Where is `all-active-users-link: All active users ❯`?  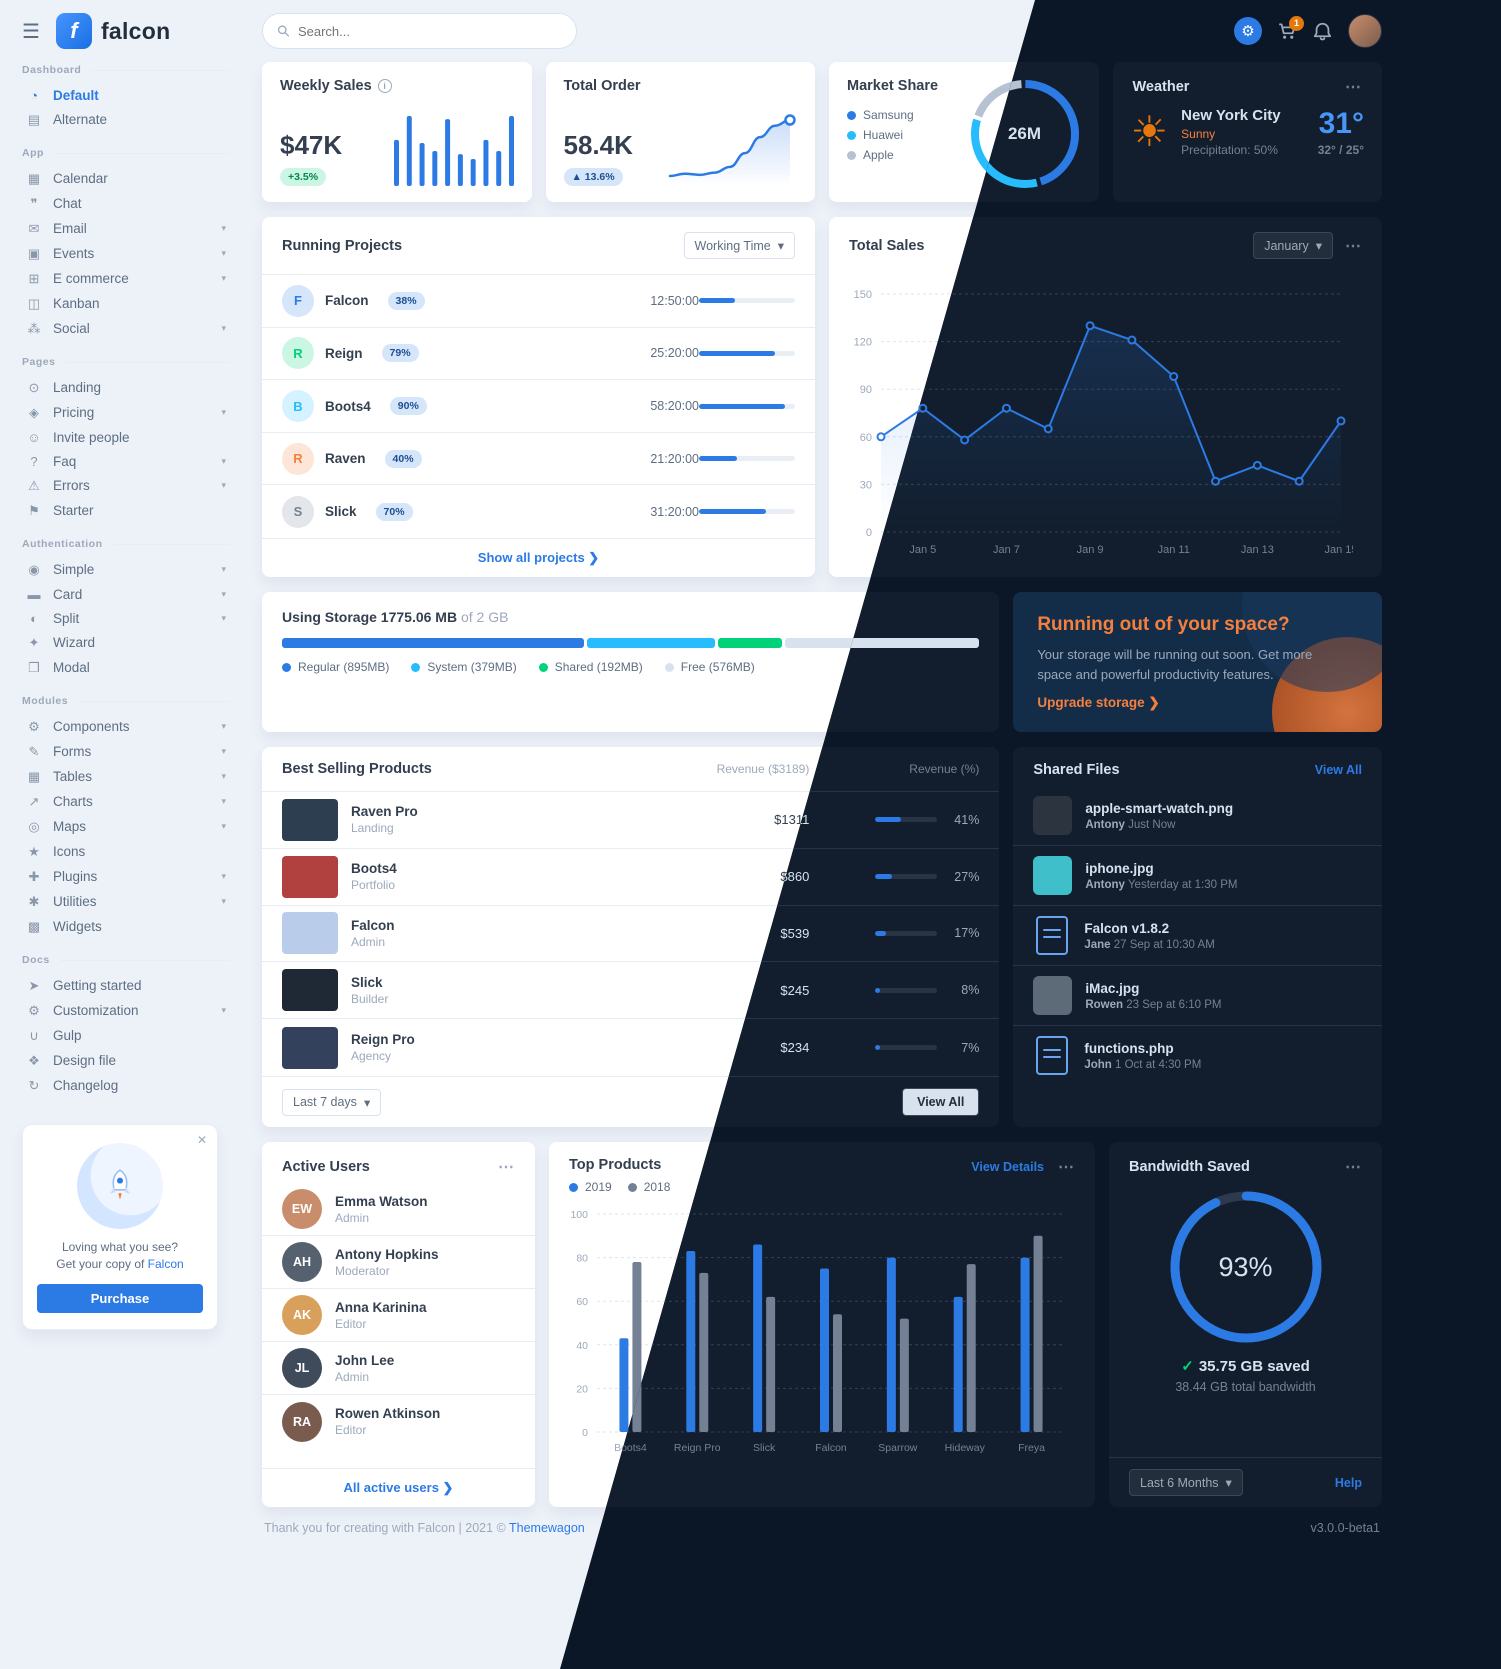
all-active-users-link: All active users ❯ is located at coordinates (398, 1487).